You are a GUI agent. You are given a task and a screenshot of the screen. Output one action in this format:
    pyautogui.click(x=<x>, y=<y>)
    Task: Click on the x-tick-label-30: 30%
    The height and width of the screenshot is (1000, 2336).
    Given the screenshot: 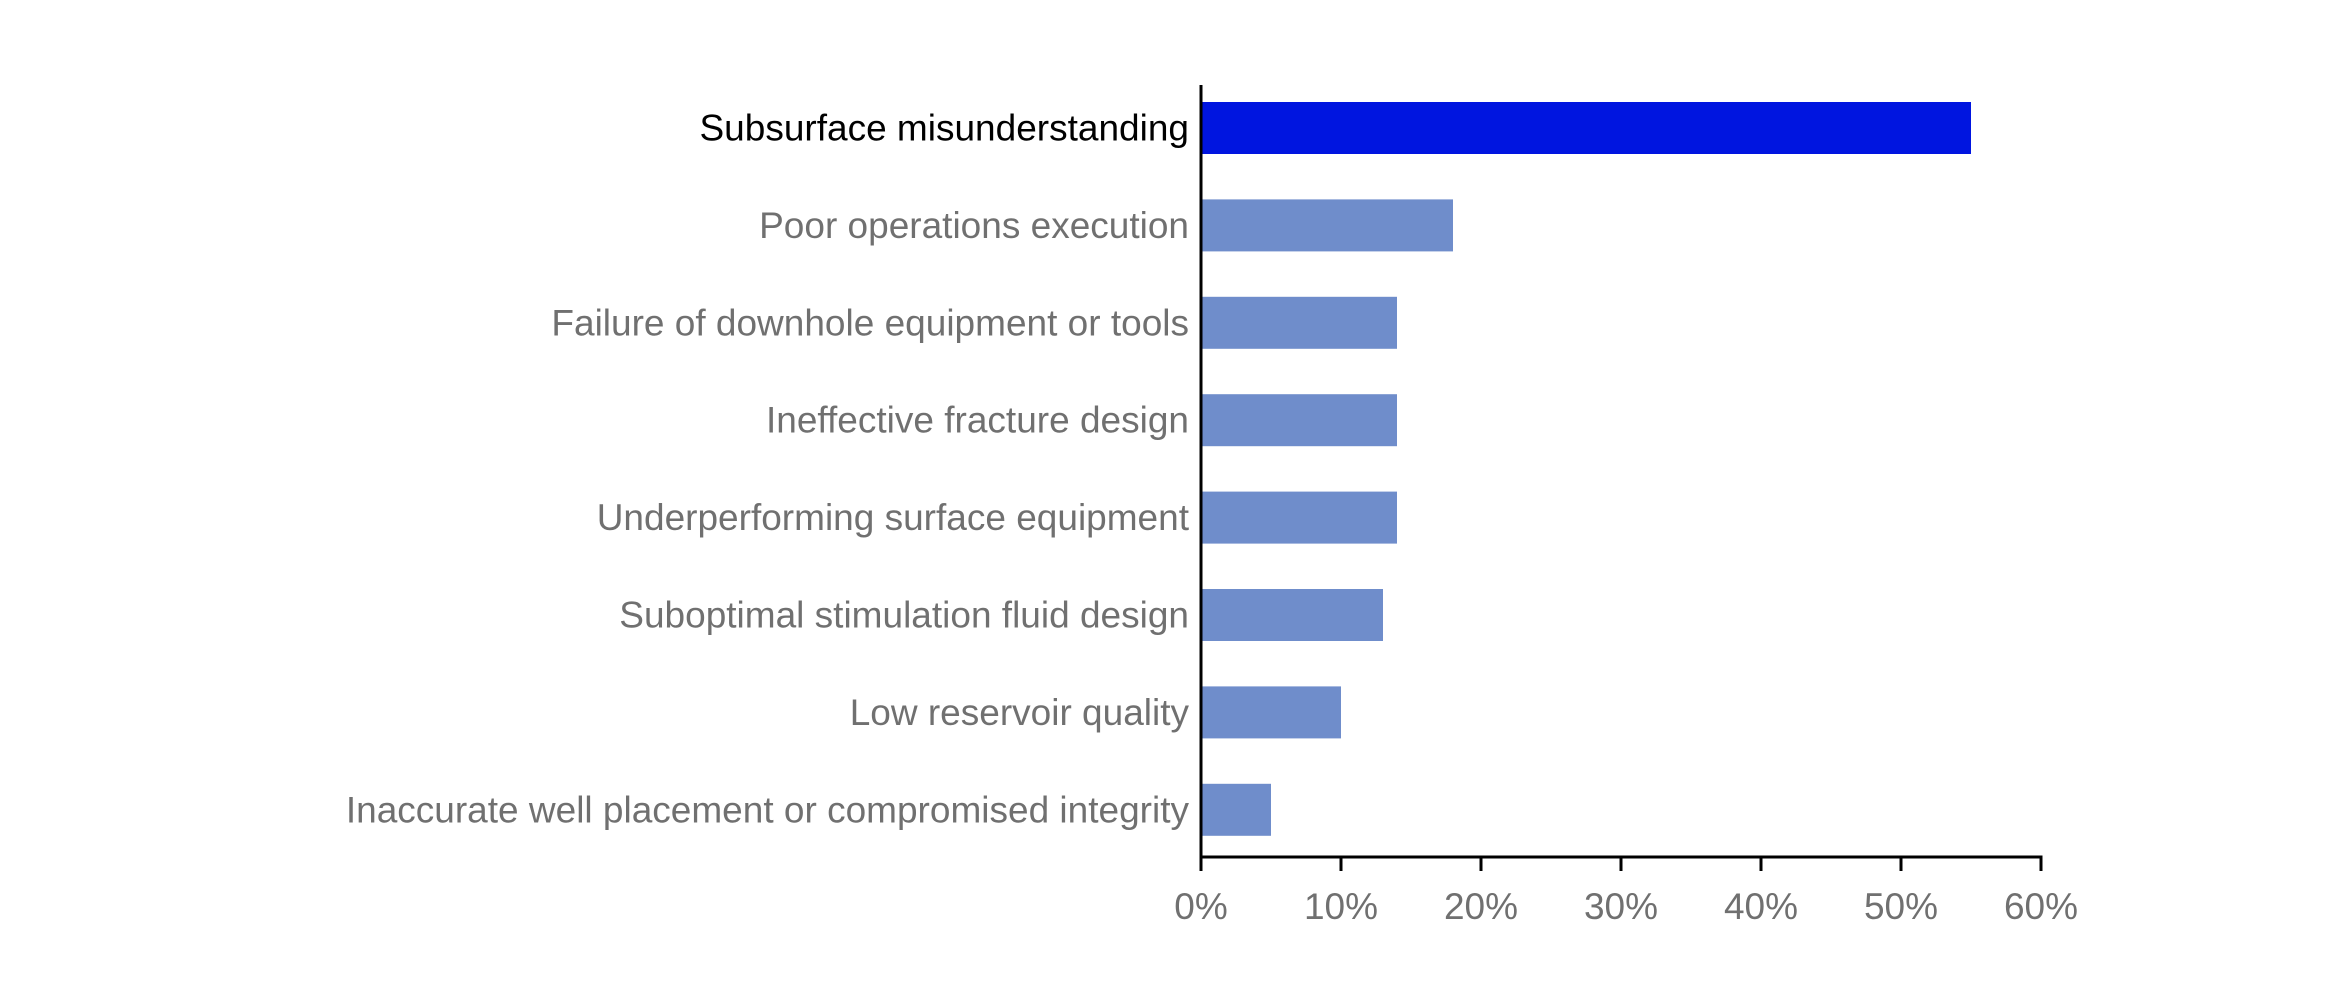 What is the action you would take?
    pyautogui.click(x=1621, y=906)
    